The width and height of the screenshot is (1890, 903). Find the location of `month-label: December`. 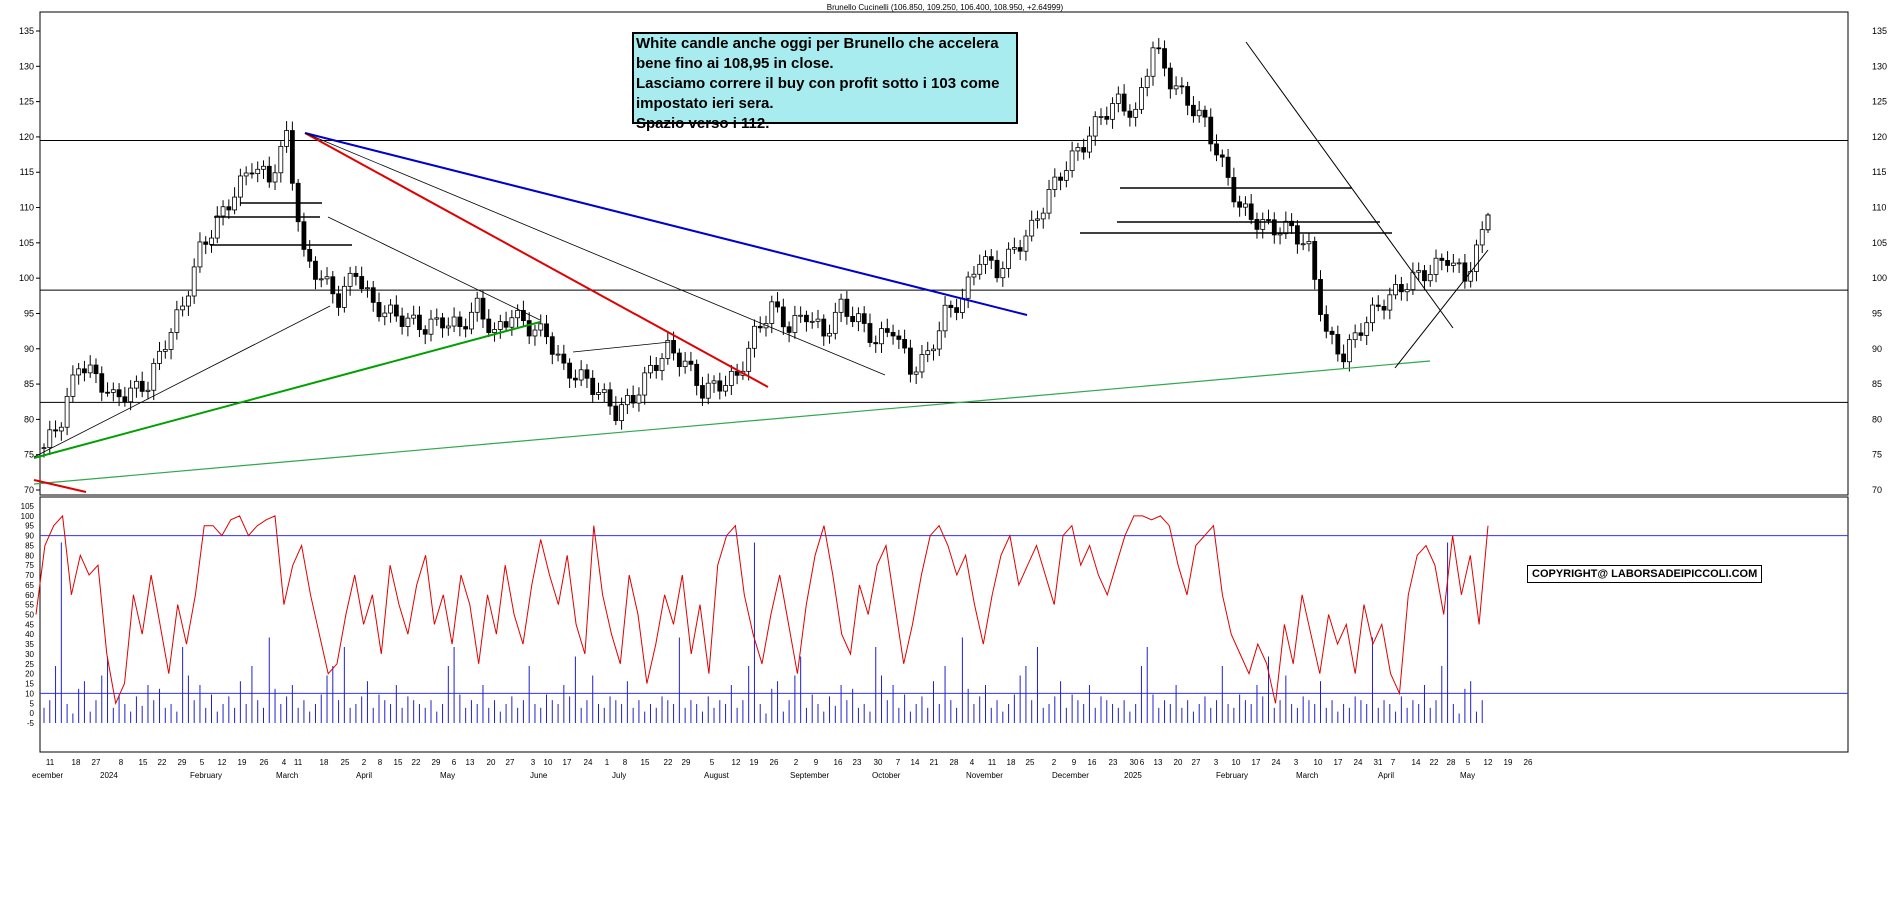

month-label: December is located at coordinates (1070, 775).